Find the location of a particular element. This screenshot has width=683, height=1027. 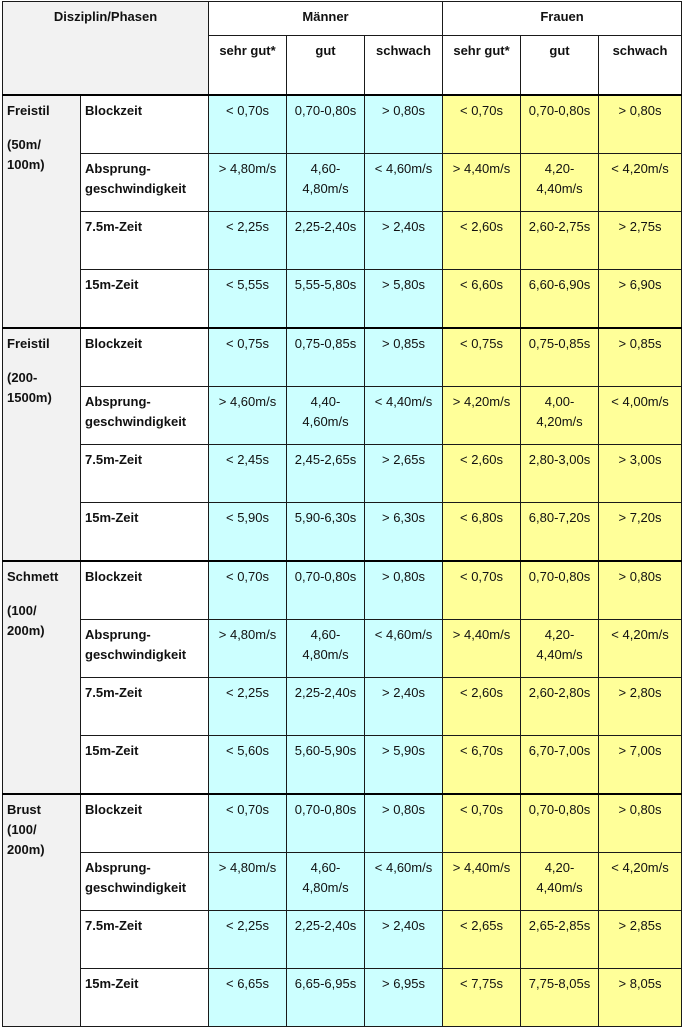

value-women-weak: > 2,80s is located at coordinates (640, 706).